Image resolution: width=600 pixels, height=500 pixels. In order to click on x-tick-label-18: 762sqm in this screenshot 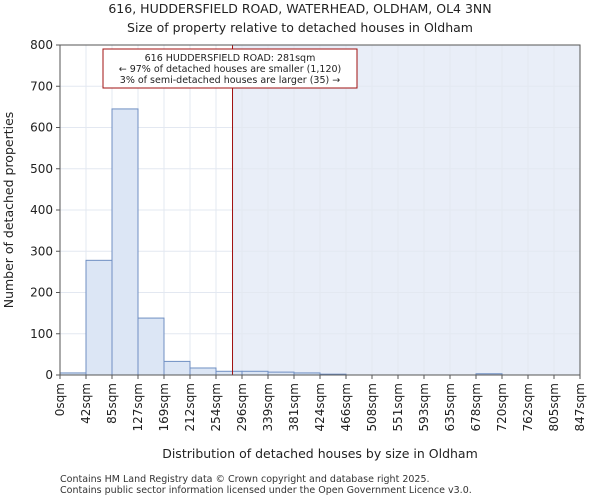, I will do `click(528, 407)`.